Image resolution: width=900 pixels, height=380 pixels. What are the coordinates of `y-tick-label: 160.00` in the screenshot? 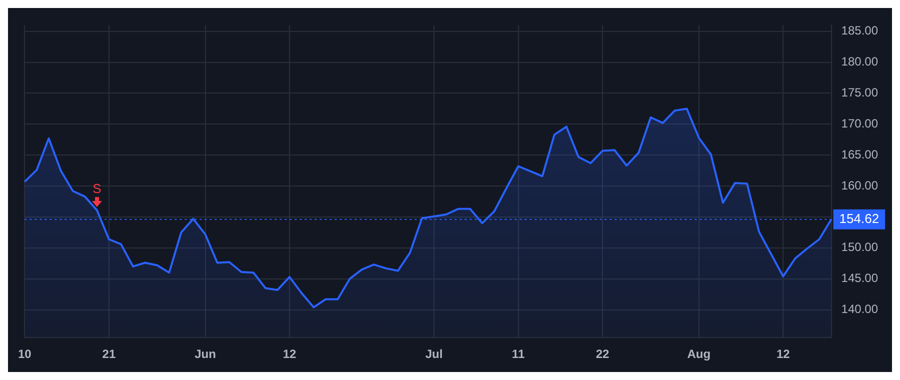 It's located at (859, 185).